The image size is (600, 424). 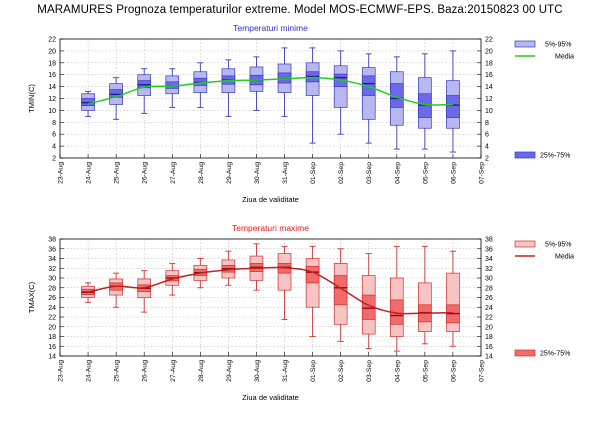 I want to click on y-tick-label-right: 36, so click(x=489, y=249).